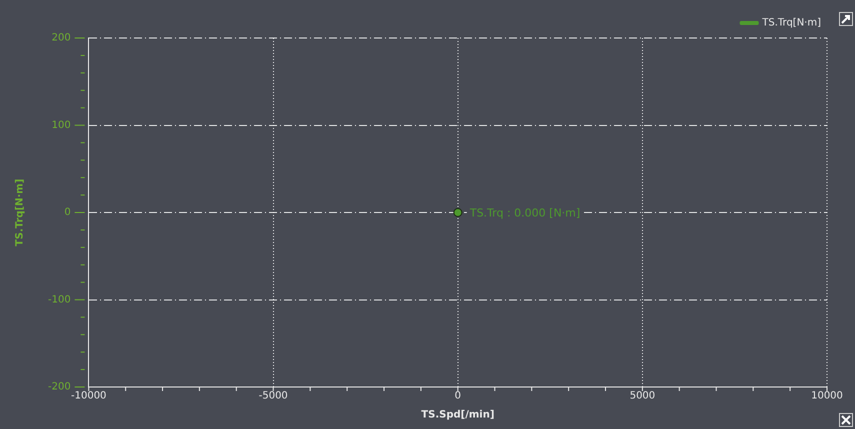 Image resolution: width=855 pixels, height=429 pixels. Describe the element at coordinates (457, 415) in the screenshot. I see `x-axis-title: TS.Spd[/min]` at that location.